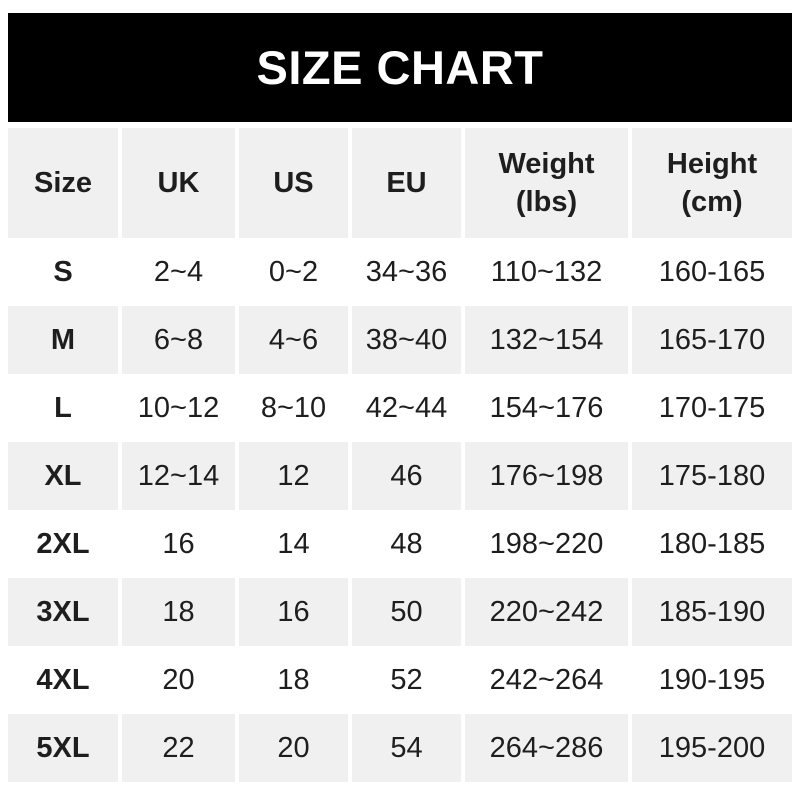 The image size is (800, 800). I want to click on value-cell: 12~14, so click(178, 476).